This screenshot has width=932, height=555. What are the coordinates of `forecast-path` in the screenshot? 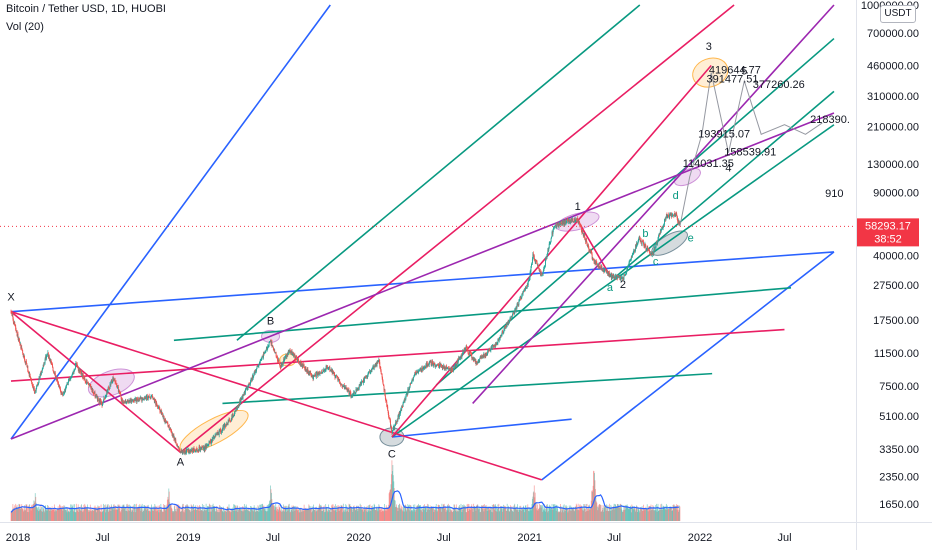 It's located at (751, 149).